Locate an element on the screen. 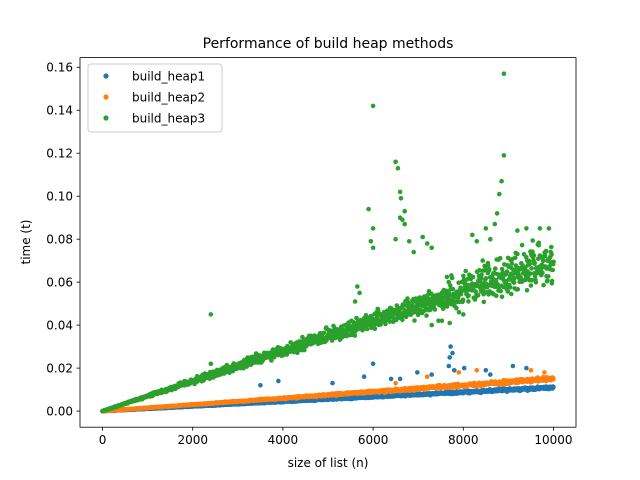  y-axis: 0.00 0.02 0.04 0.06 0.08 0.10 0.12 0.14 0.16 is located at coordinates (63, 239).